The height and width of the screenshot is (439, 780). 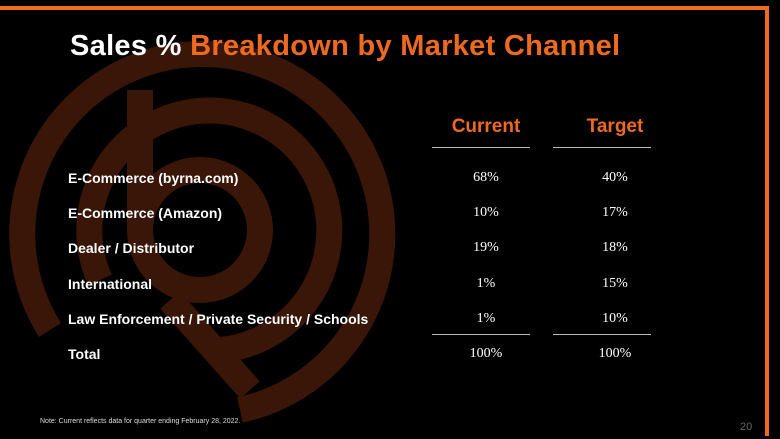 What do you see at coordinates (615, 247) in the screenshot?
I see `cell-target-dealer-distributor: 18%` at bounding box center [615, 247].